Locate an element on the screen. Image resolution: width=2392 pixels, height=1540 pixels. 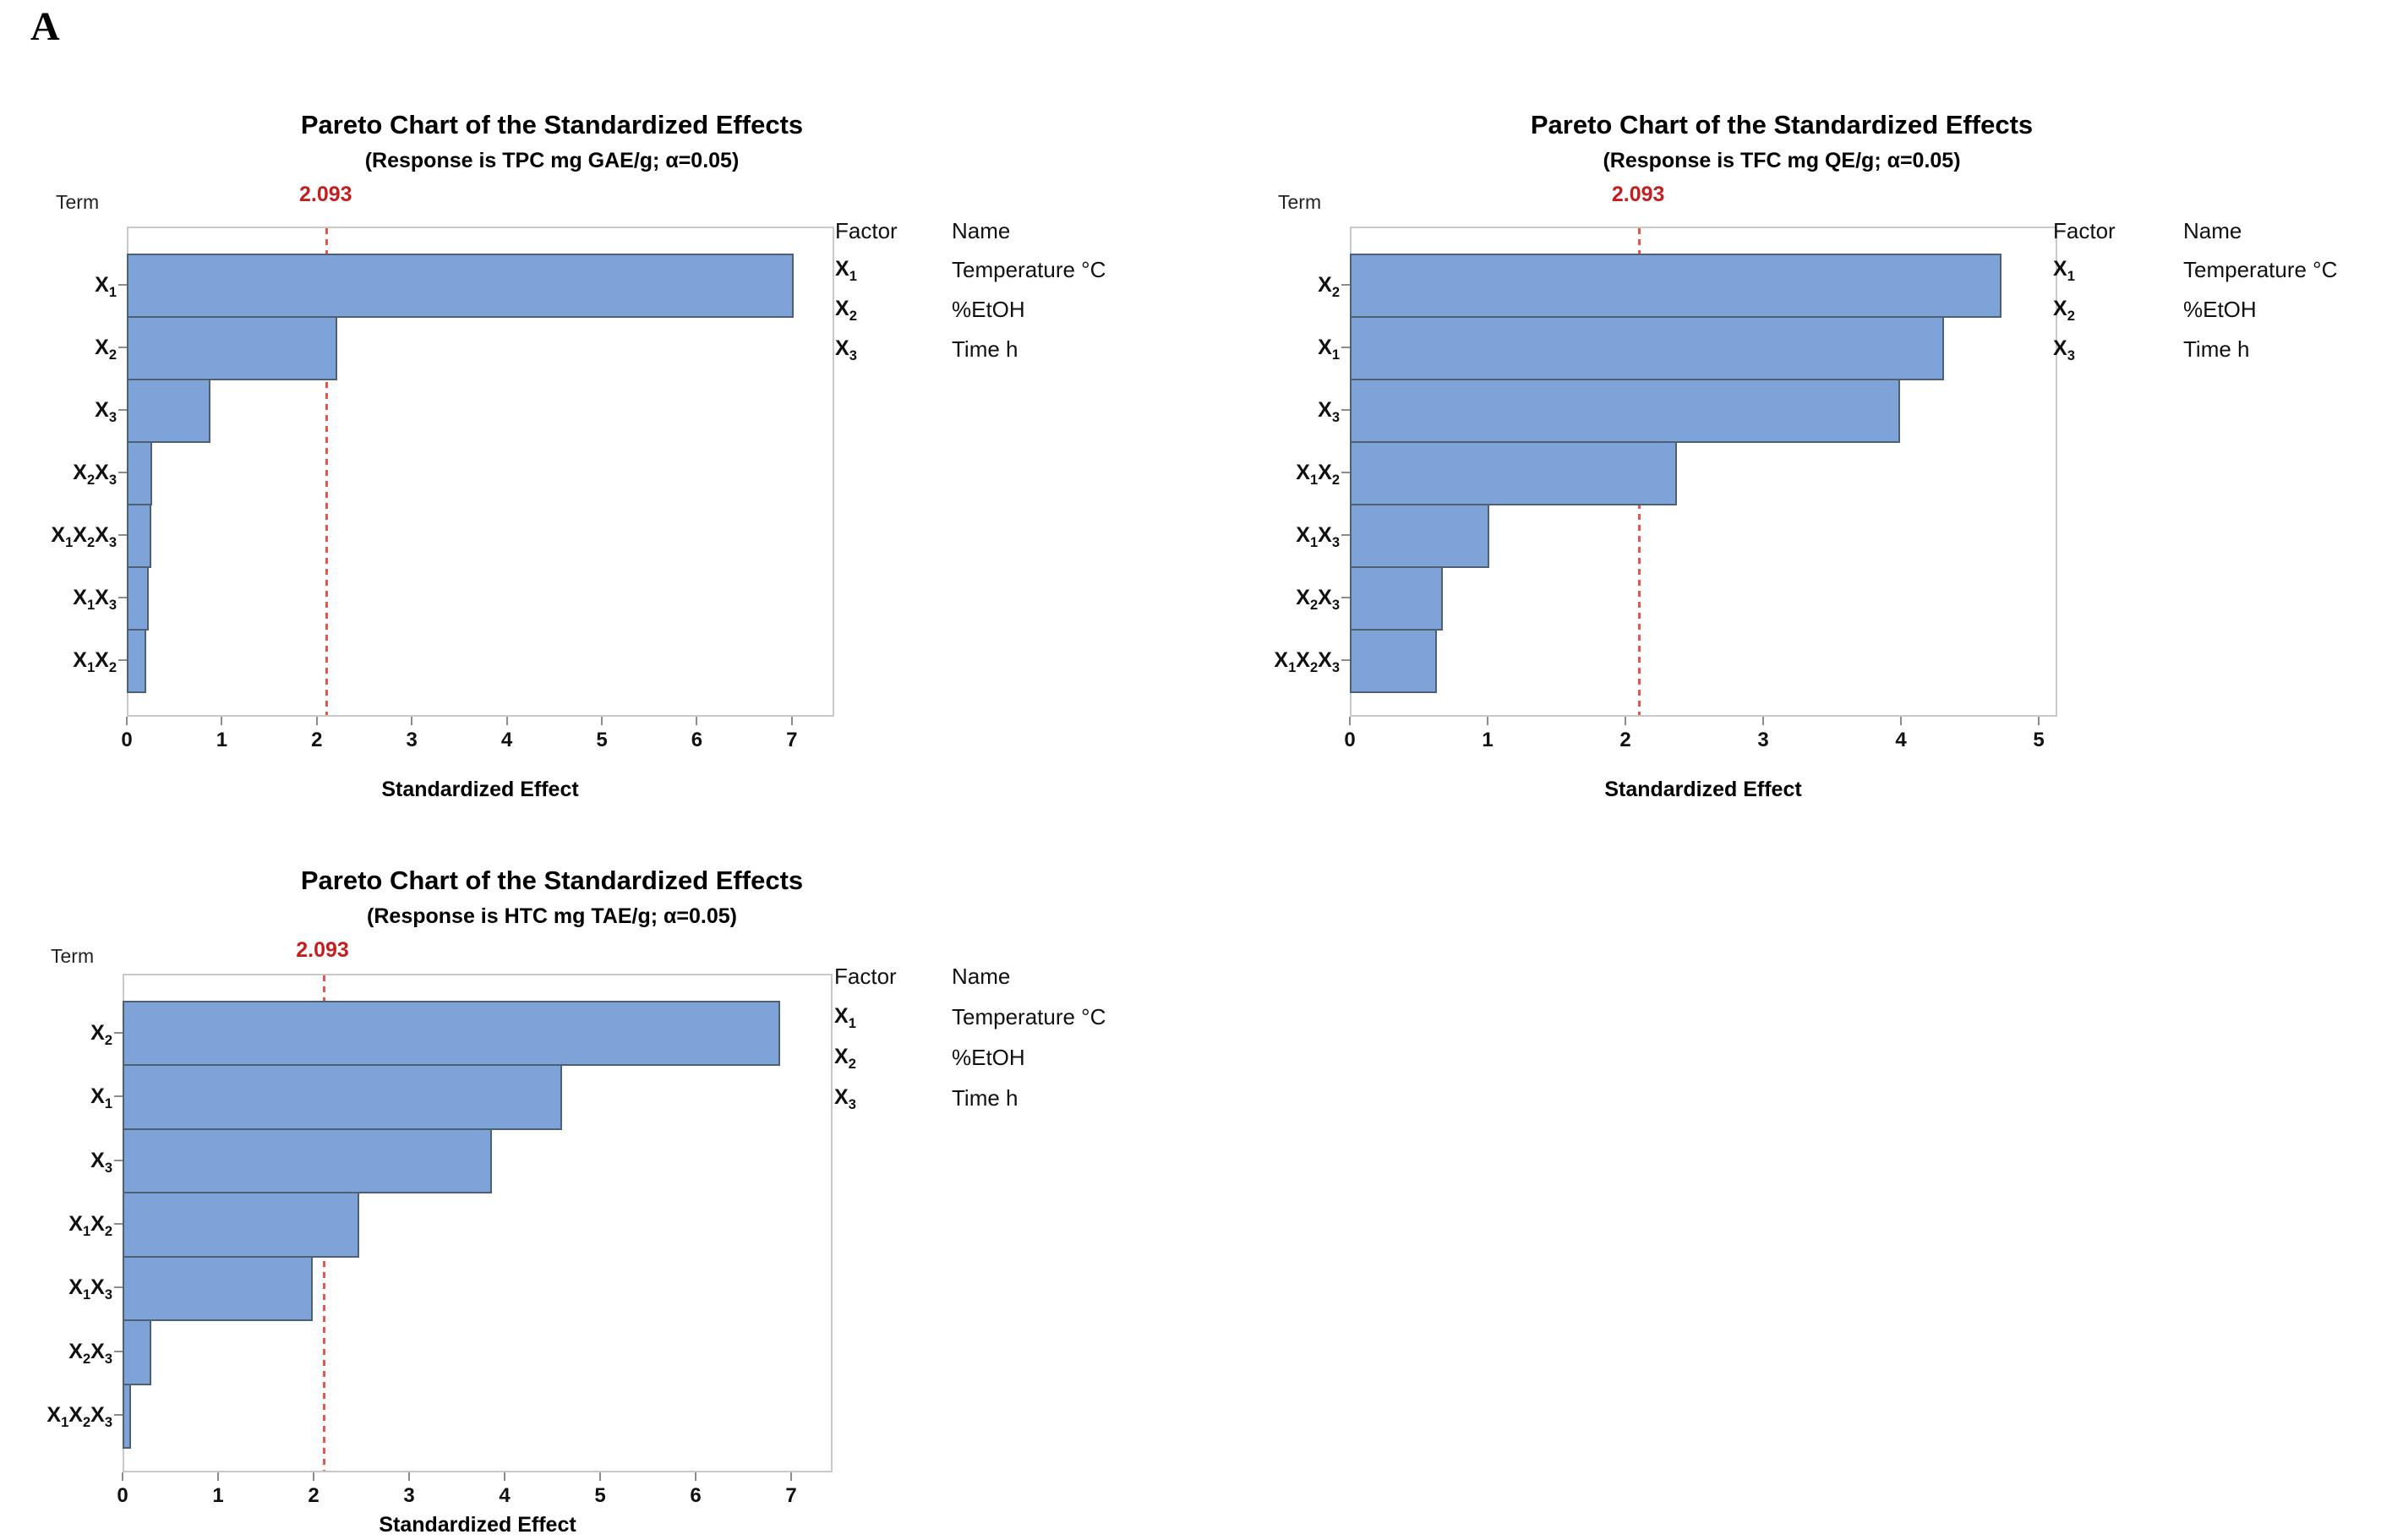
term-label-X1X2X3: X1X2X3 is located at coordinates (84, 536).